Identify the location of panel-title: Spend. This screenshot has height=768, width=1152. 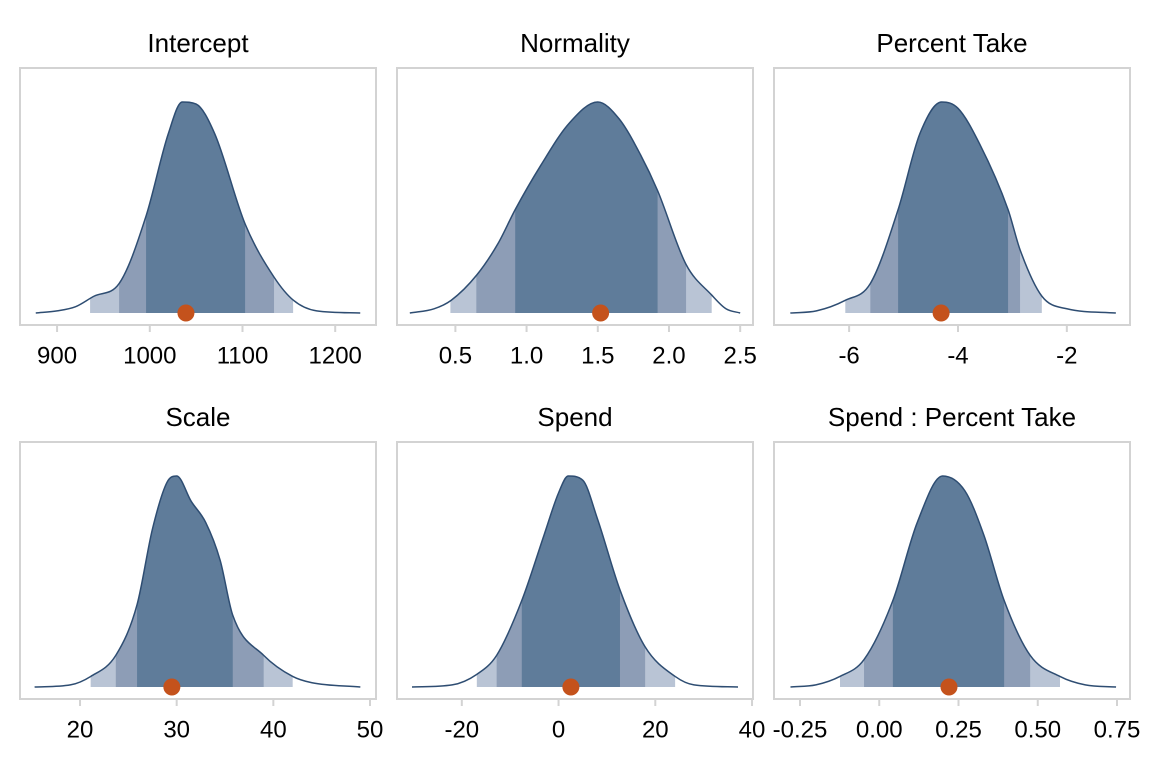
(574, 417).